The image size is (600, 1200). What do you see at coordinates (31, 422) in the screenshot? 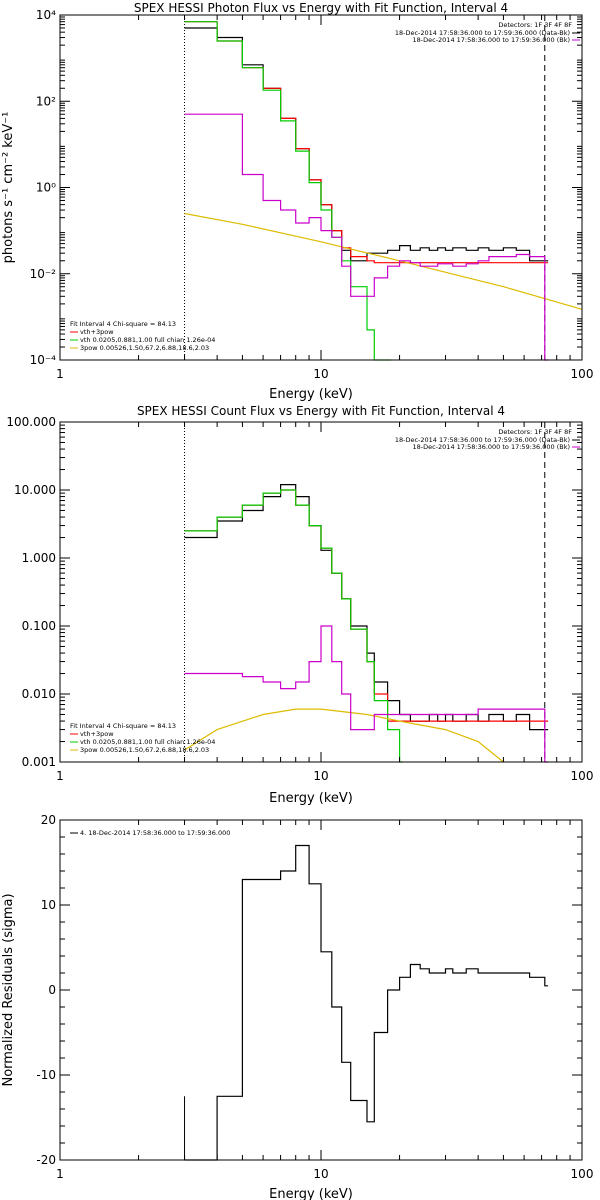
I see `y-tick-label: 100.000` at bounding box center [31, 422].